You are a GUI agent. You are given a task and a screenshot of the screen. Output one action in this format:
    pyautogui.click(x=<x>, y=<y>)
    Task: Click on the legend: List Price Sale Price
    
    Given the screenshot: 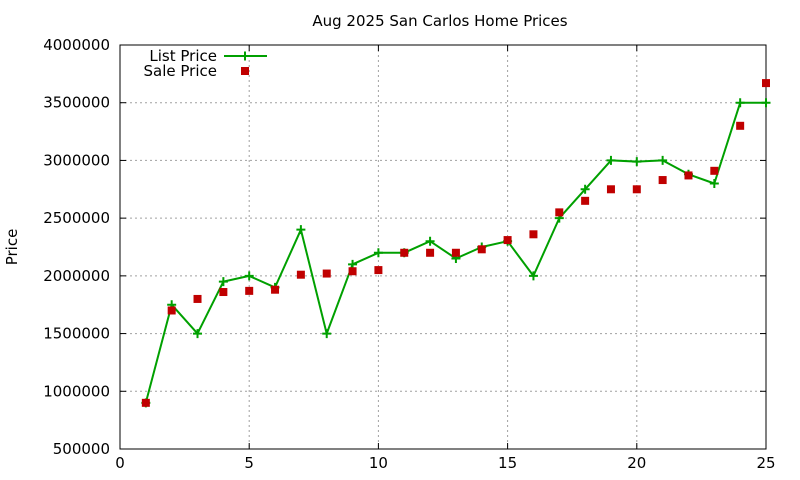 What is the action you would take?
    pyautogui.click(x=205, y=63)
    